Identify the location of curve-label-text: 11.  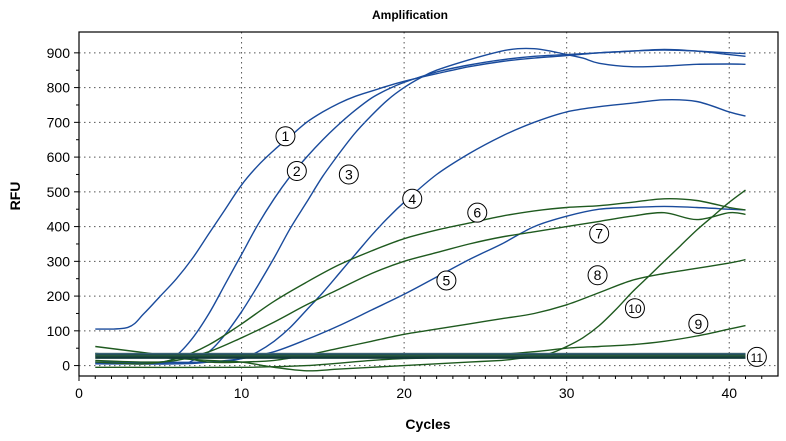
(757, 358).